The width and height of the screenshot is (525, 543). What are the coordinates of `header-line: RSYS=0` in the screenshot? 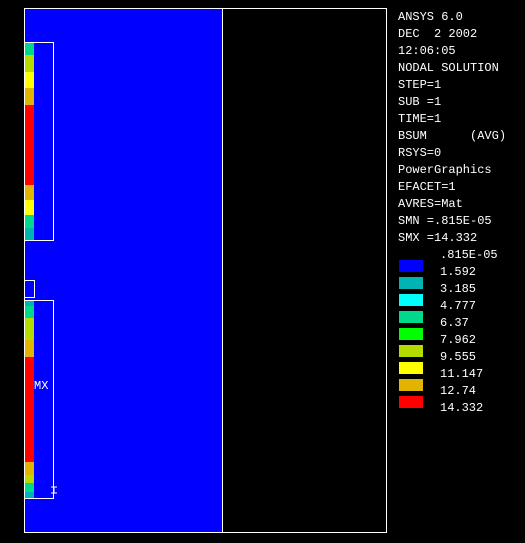 It's located at (419, 153).